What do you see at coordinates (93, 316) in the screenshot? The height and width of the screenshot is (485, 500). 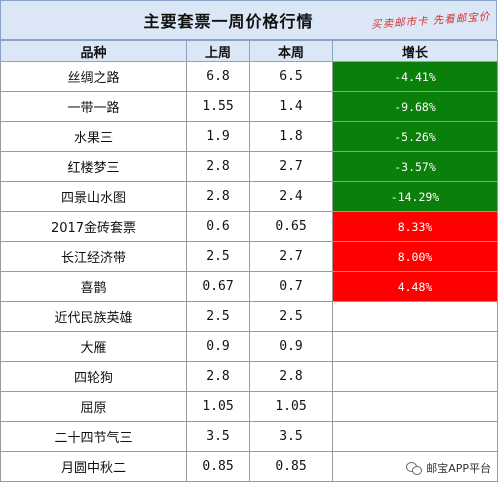 I see `name-cell: 近代民族英雄` at bounding box center [93, 316].